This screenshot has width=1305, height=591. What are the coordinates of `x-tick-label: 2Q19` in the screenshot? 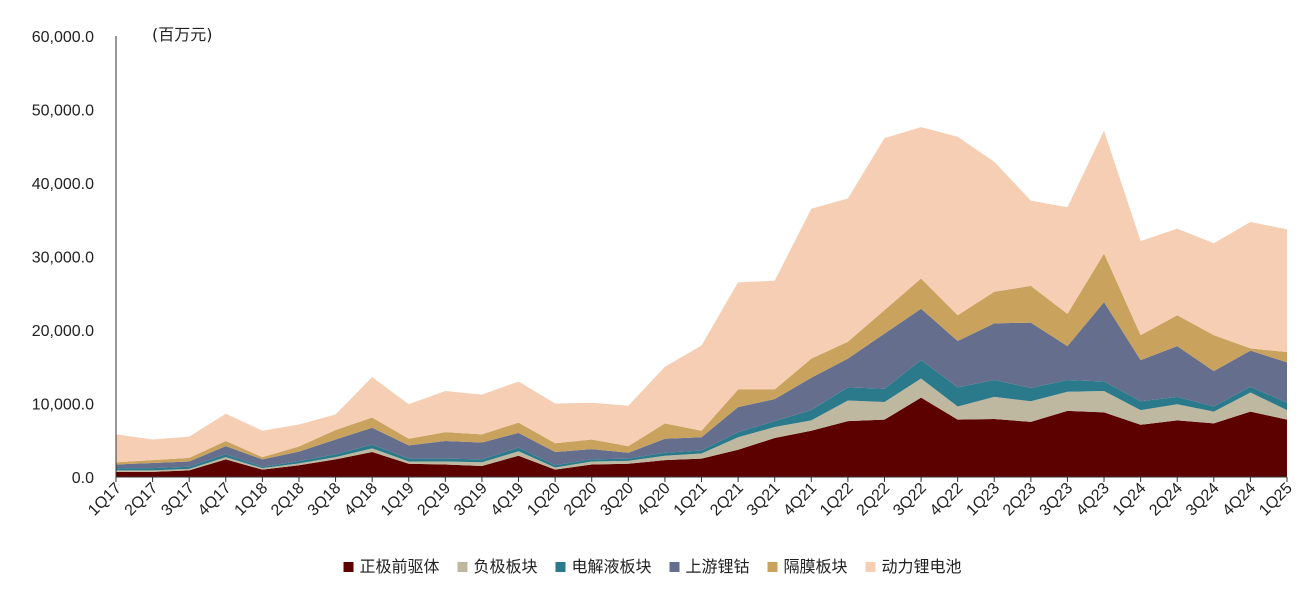 It's located at (434, 500).